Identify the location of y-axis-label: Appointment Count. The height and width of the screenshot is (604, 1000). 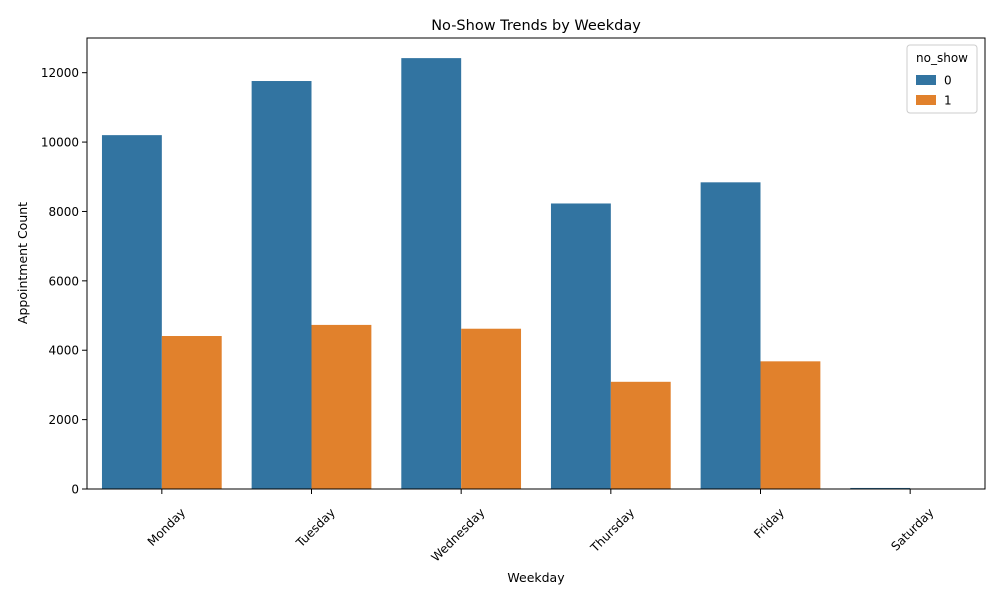
(22, 263).